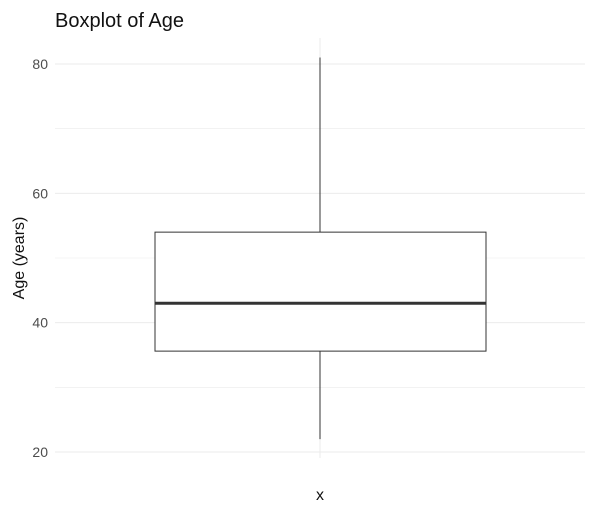 This screenshot has height=513, width=595. I want to click on chart-title: Boxplot of Age, so click(119, 21).